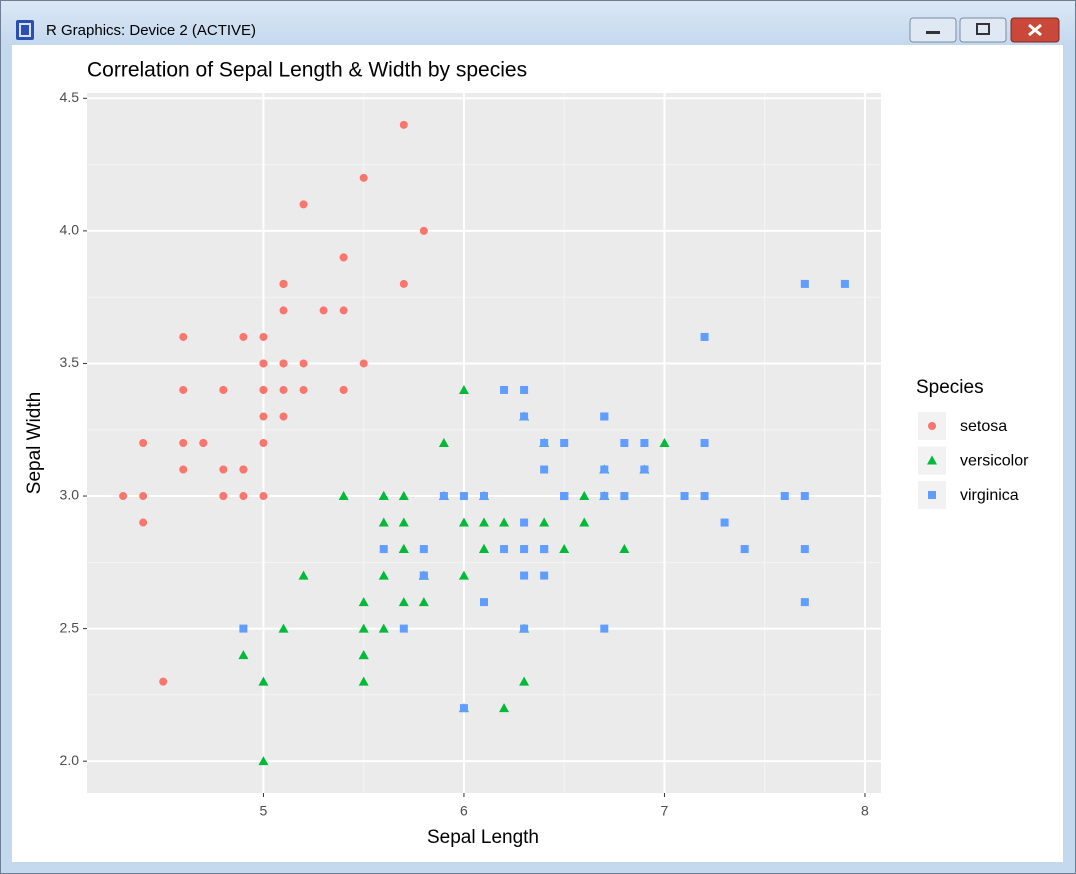  What do you see at coordinates (70, 495) in the screenshot?
I see `y-tick-label: 3.0` at bounding box center [70, 495].